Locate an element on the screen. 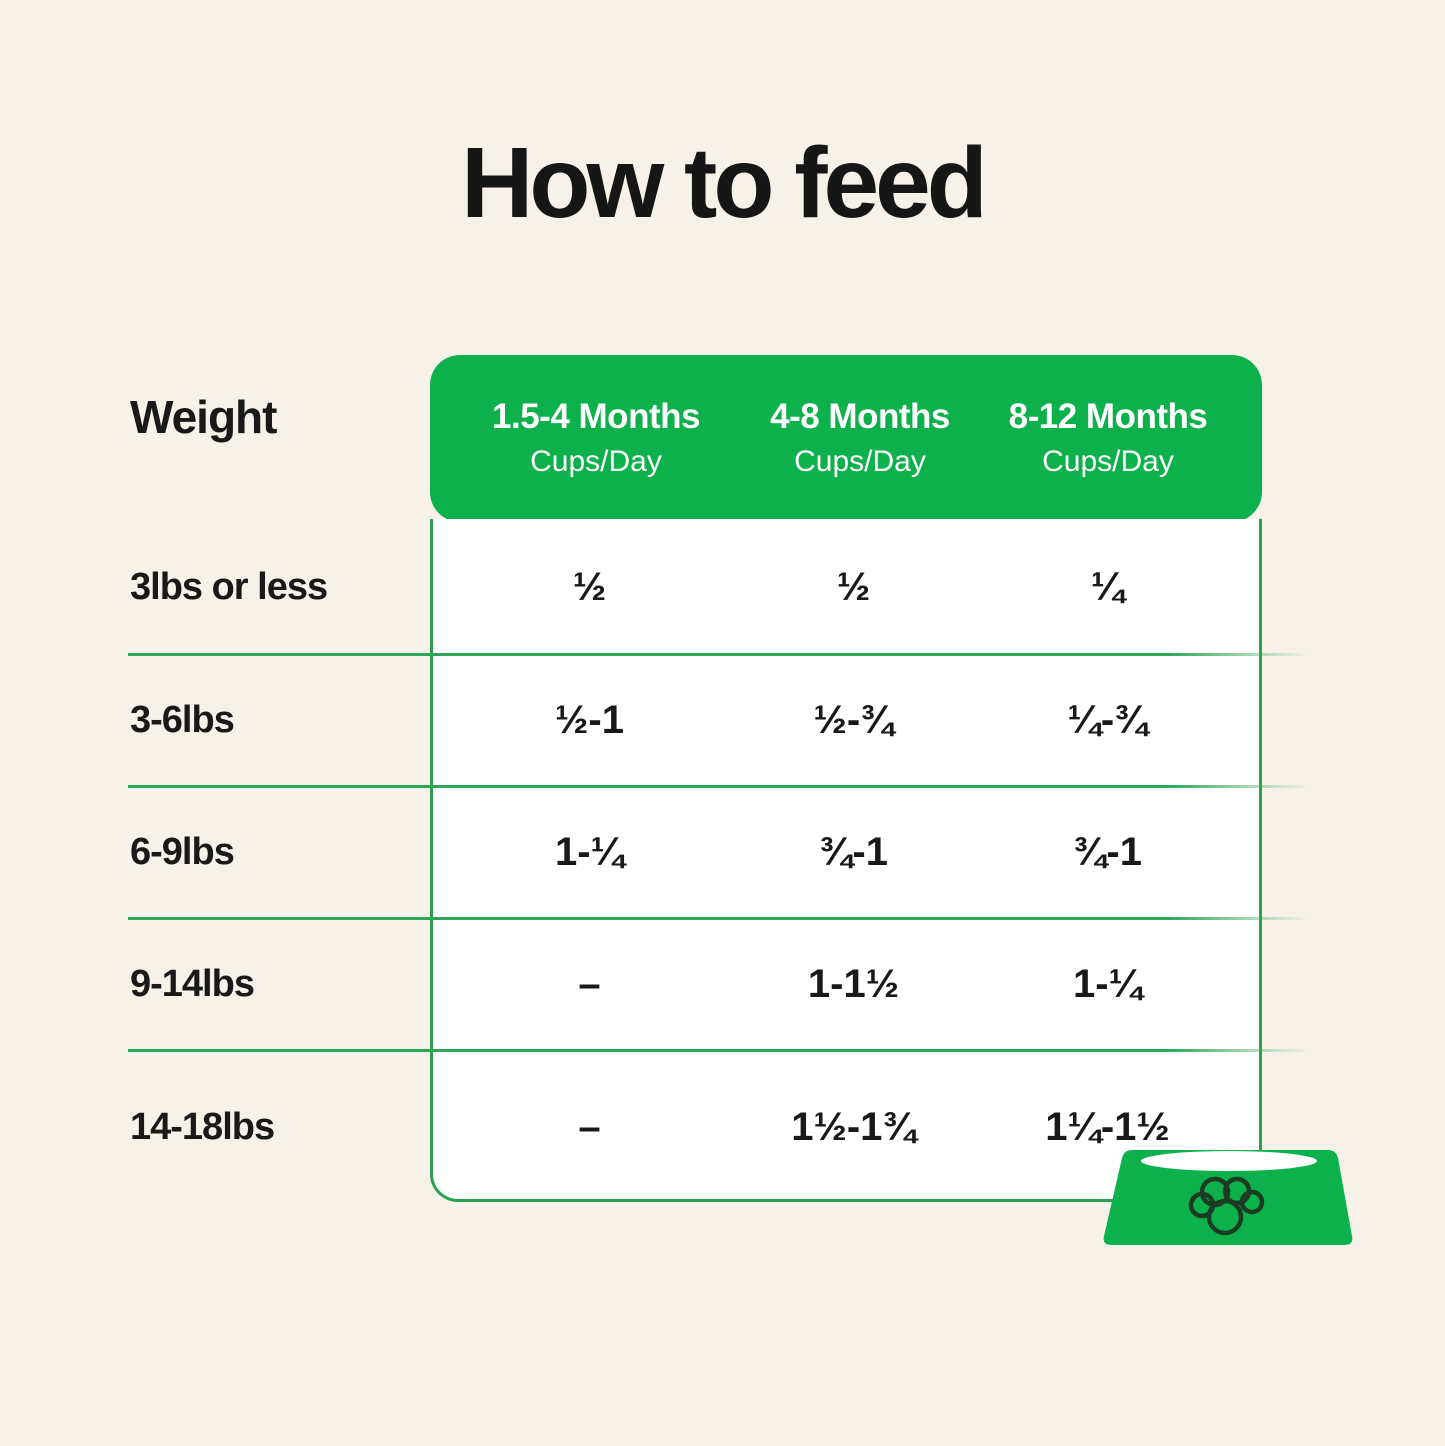  column-age-range: 8-12 Months is located at coordinates (1108, 416).